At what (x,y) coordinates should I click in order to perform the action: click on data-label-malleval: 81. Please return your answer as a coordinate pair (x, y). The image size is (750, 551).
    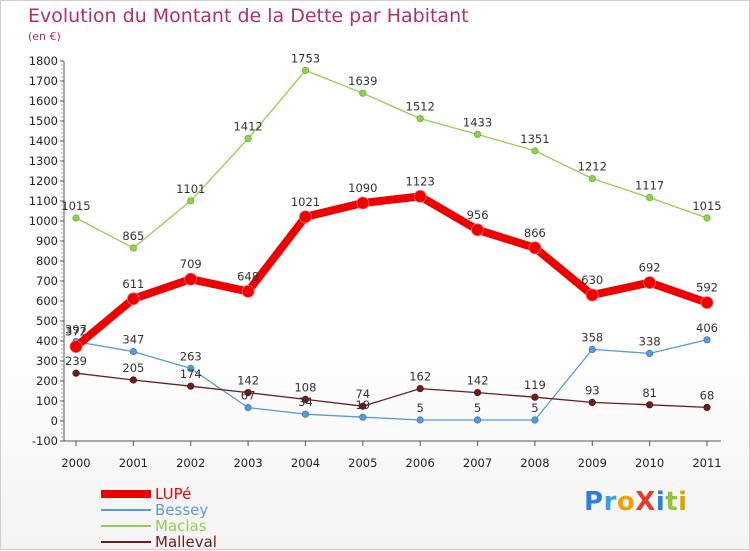
    Looking at the image, I should click on (649, 393).